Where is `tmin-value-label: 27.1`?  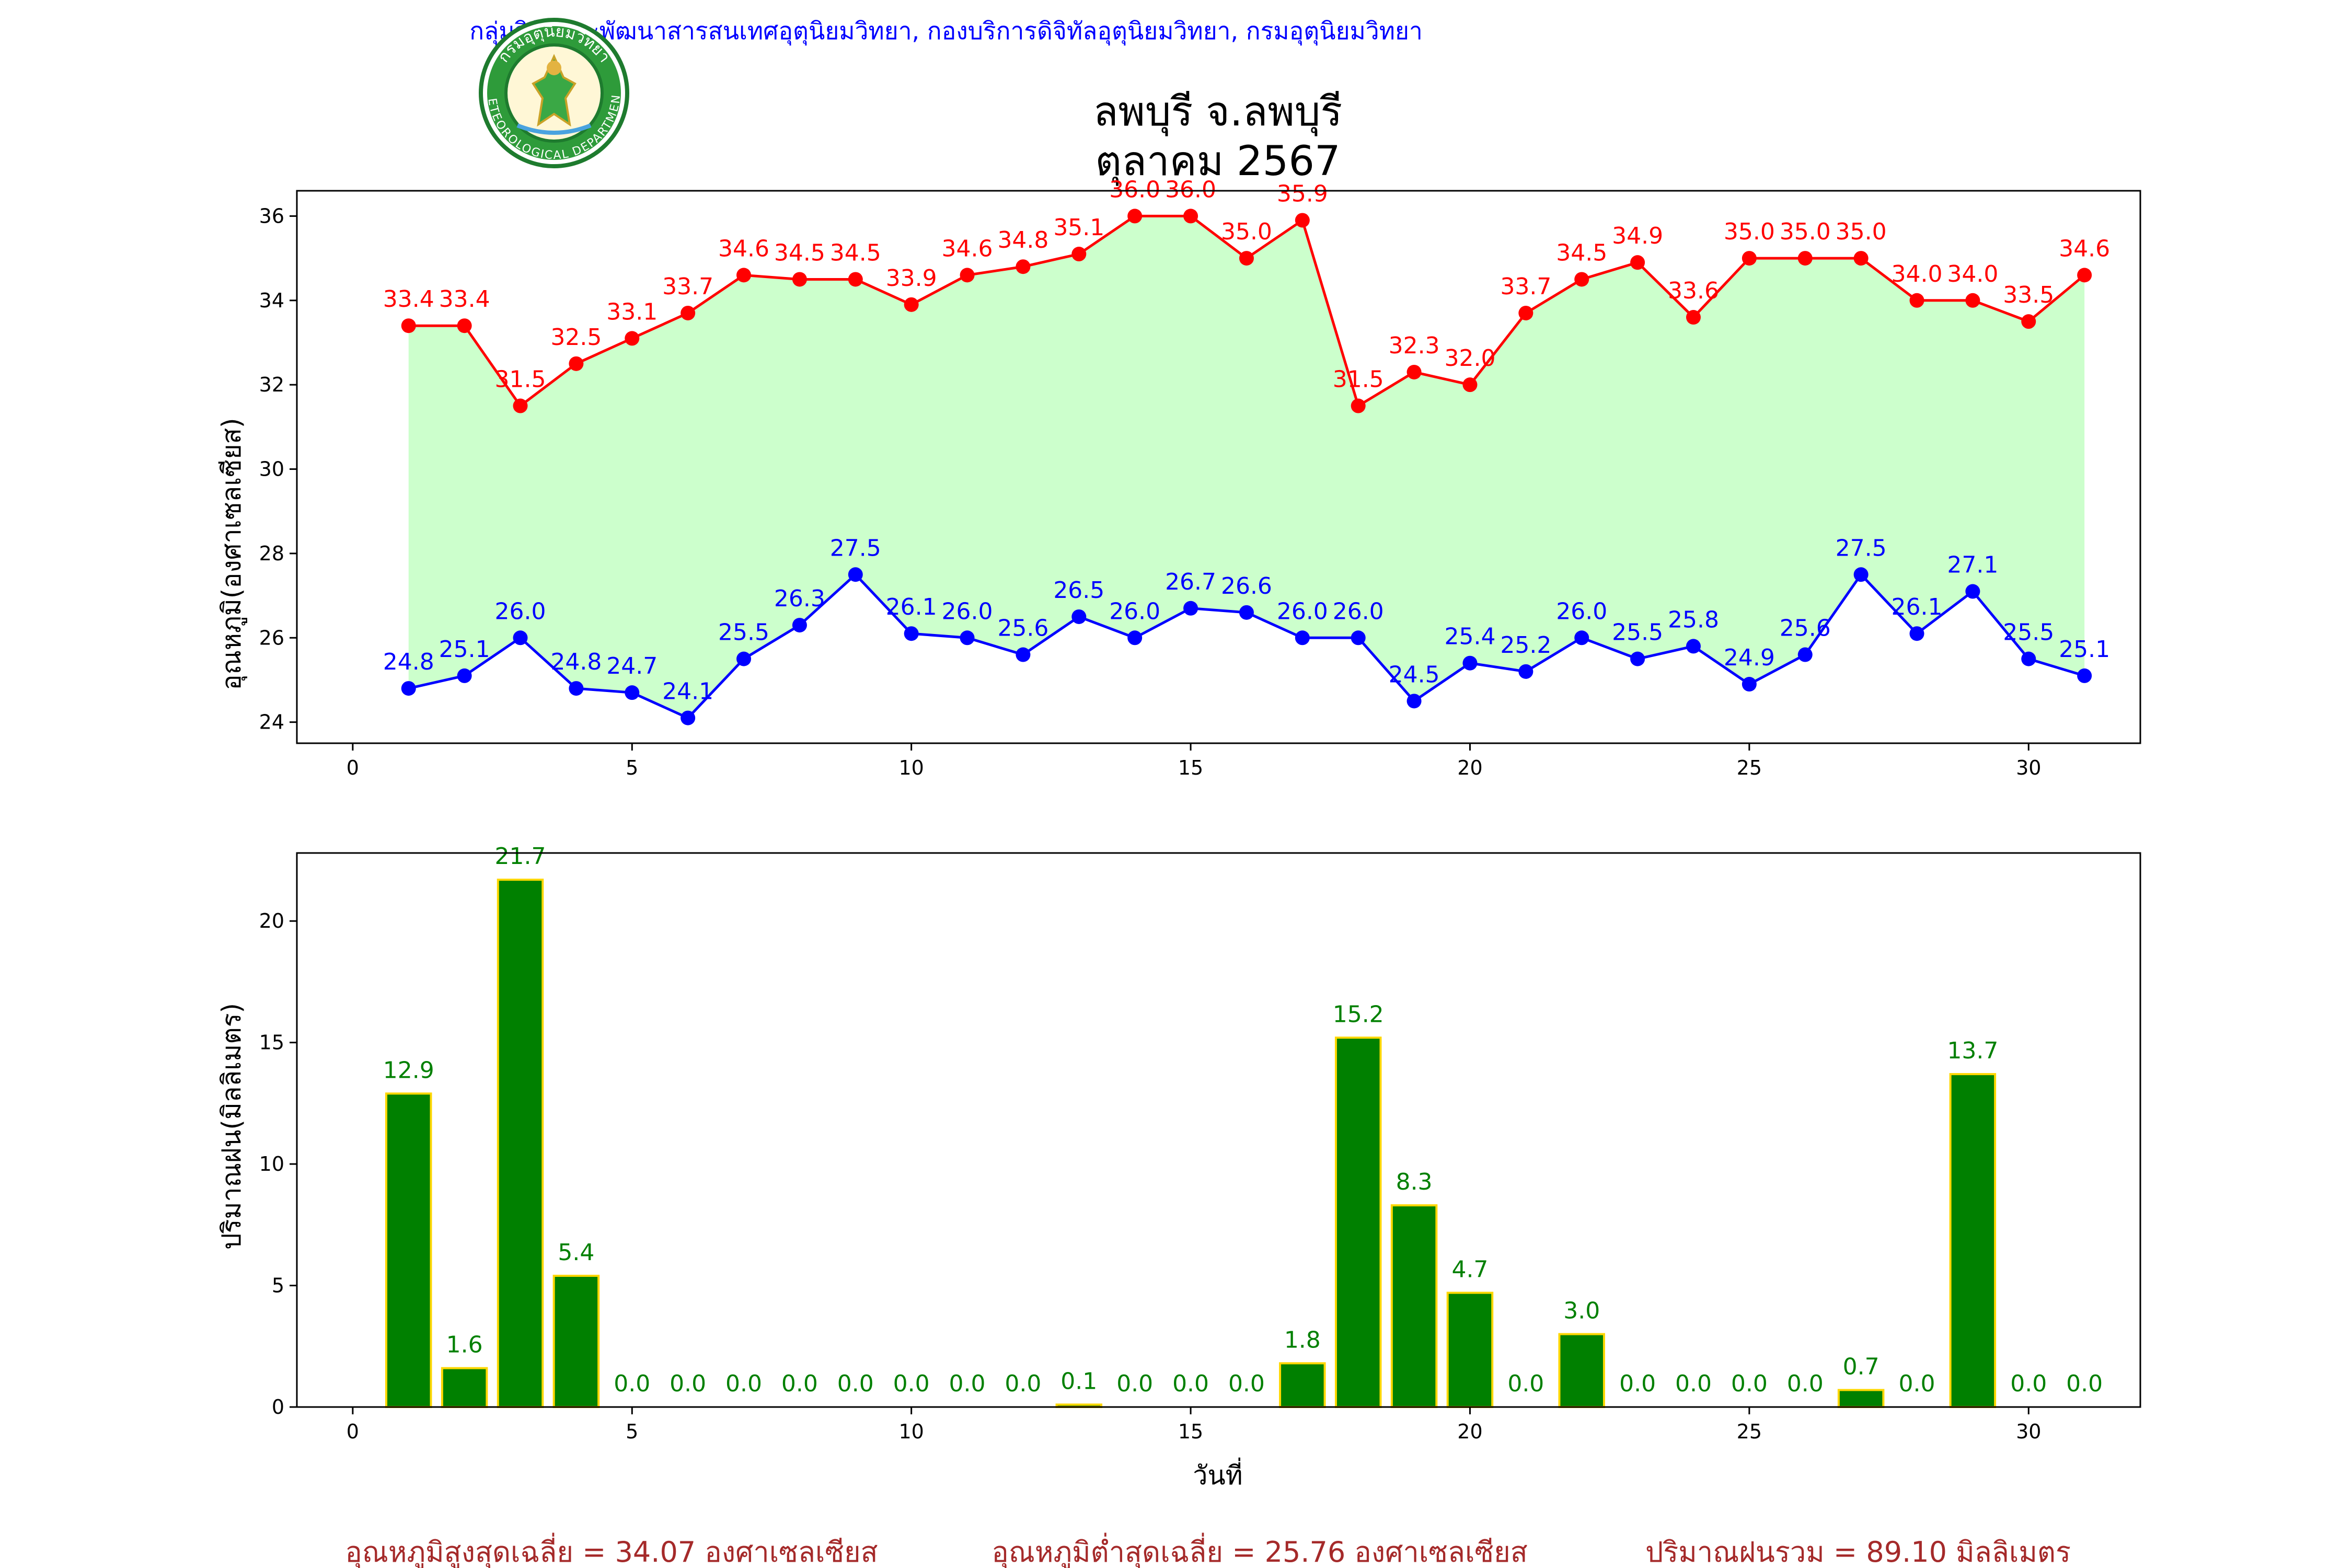
tmin-value-label: 27.1 is located at coordinates (1972, 565).